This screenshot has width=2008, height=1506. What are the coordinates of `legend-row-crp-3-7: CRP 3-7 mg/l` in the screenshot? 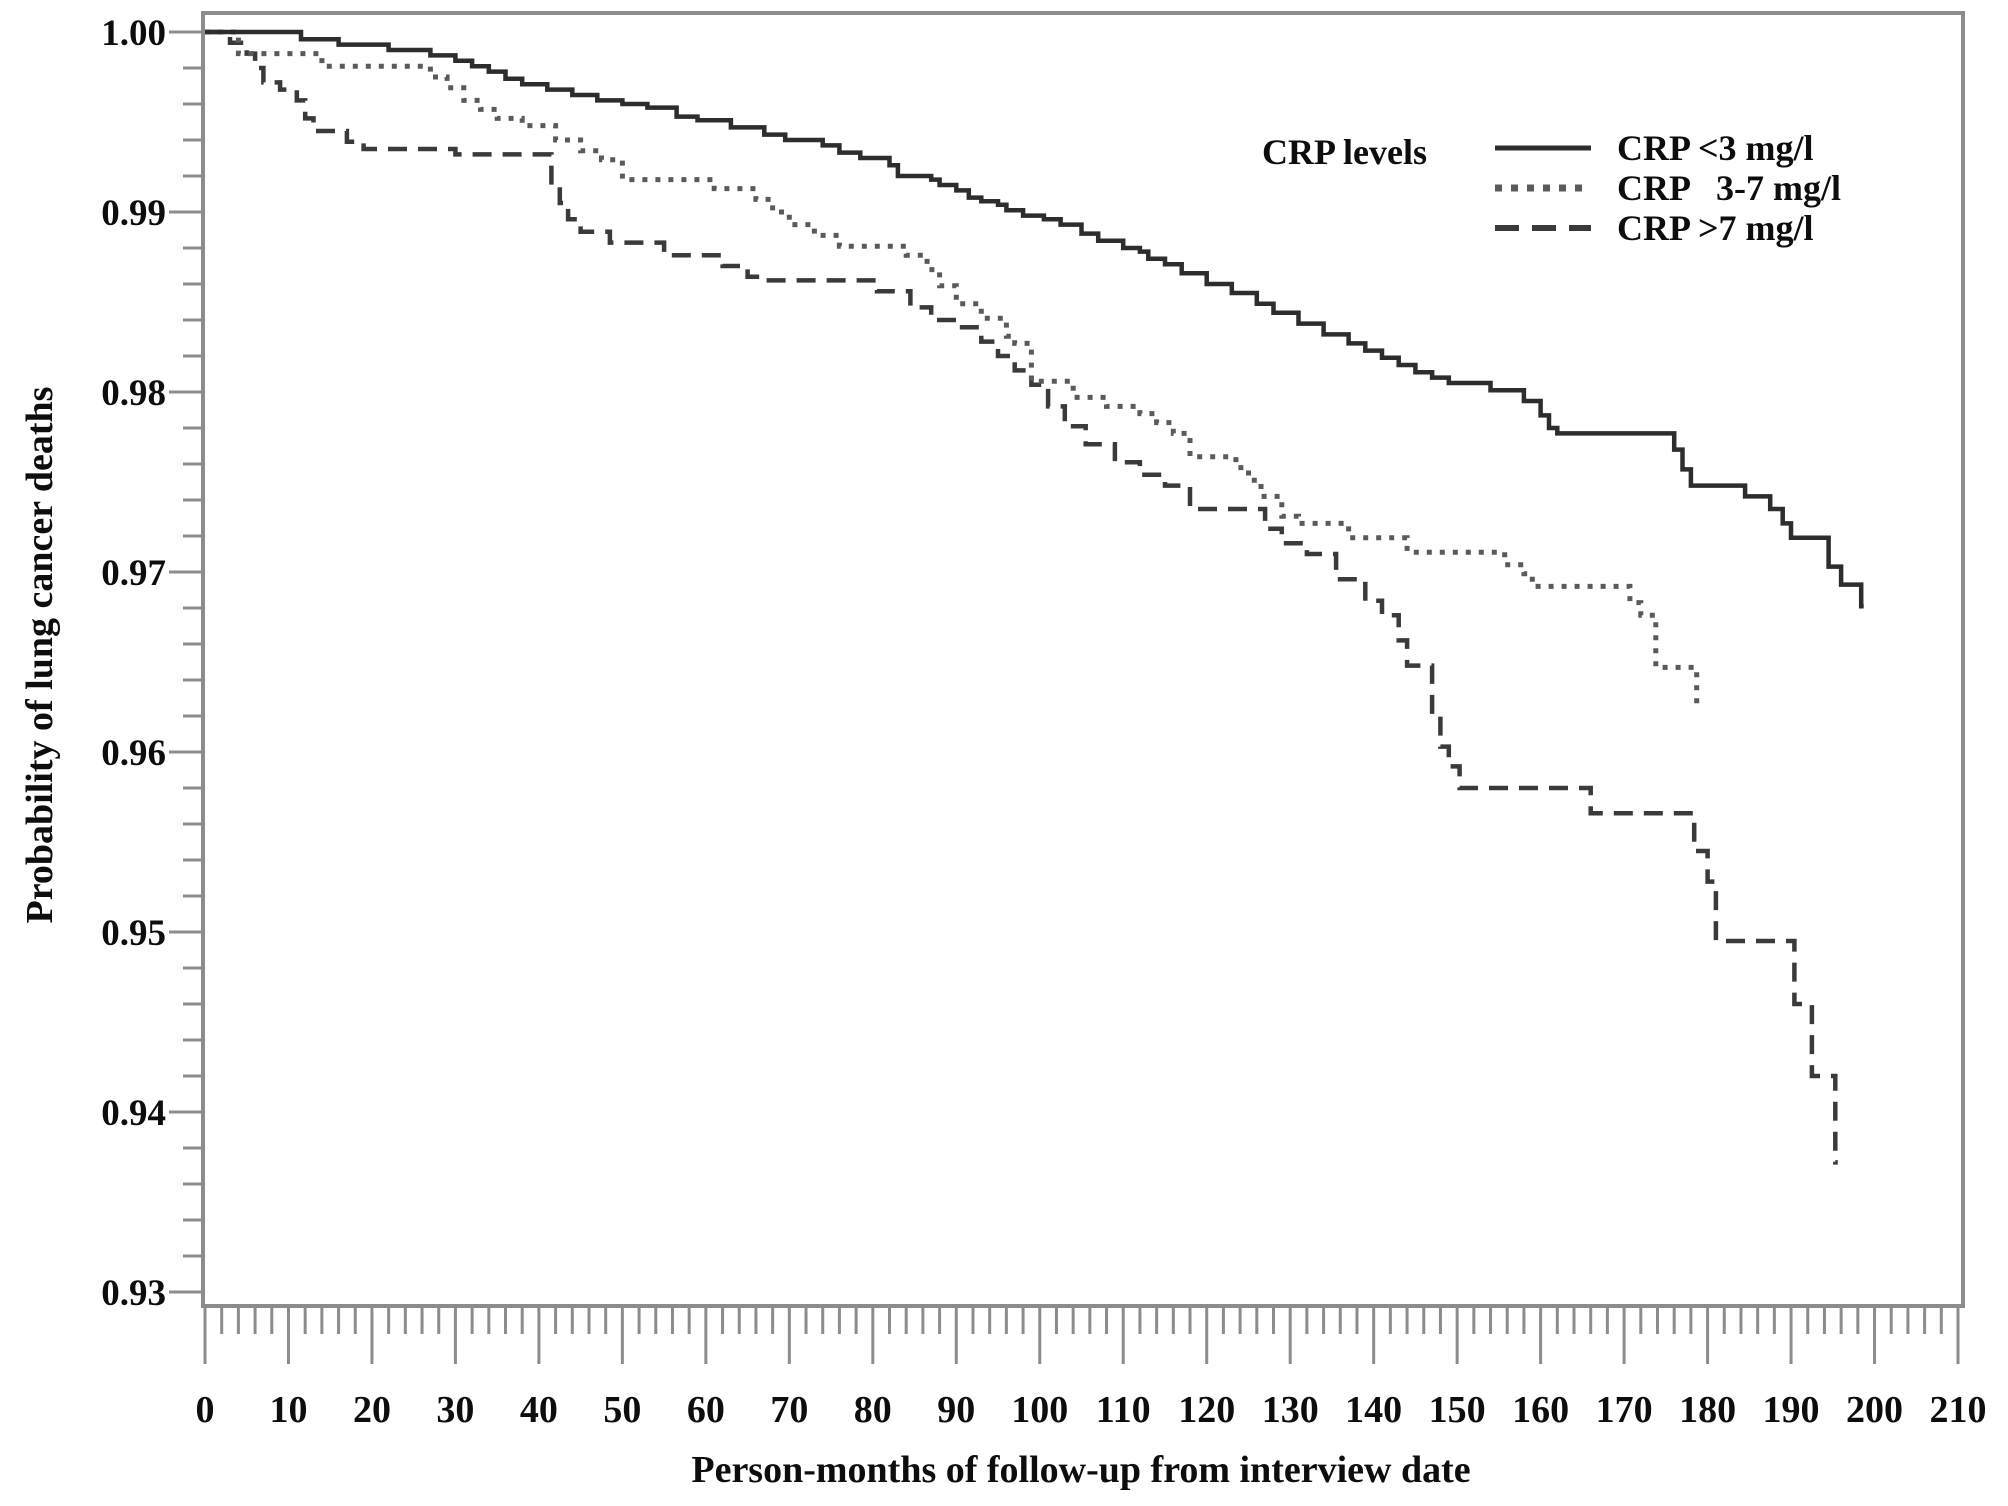 It's located at (1667, 188).